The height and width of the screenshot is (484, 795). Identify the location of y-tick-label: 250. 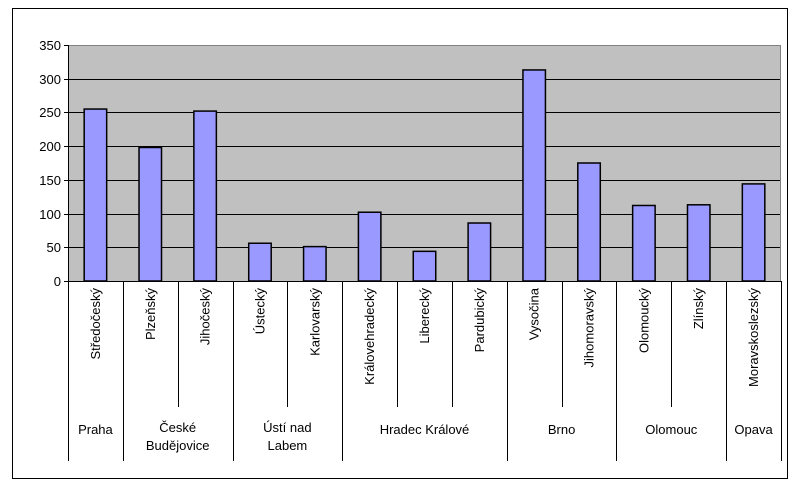
(50, 112).